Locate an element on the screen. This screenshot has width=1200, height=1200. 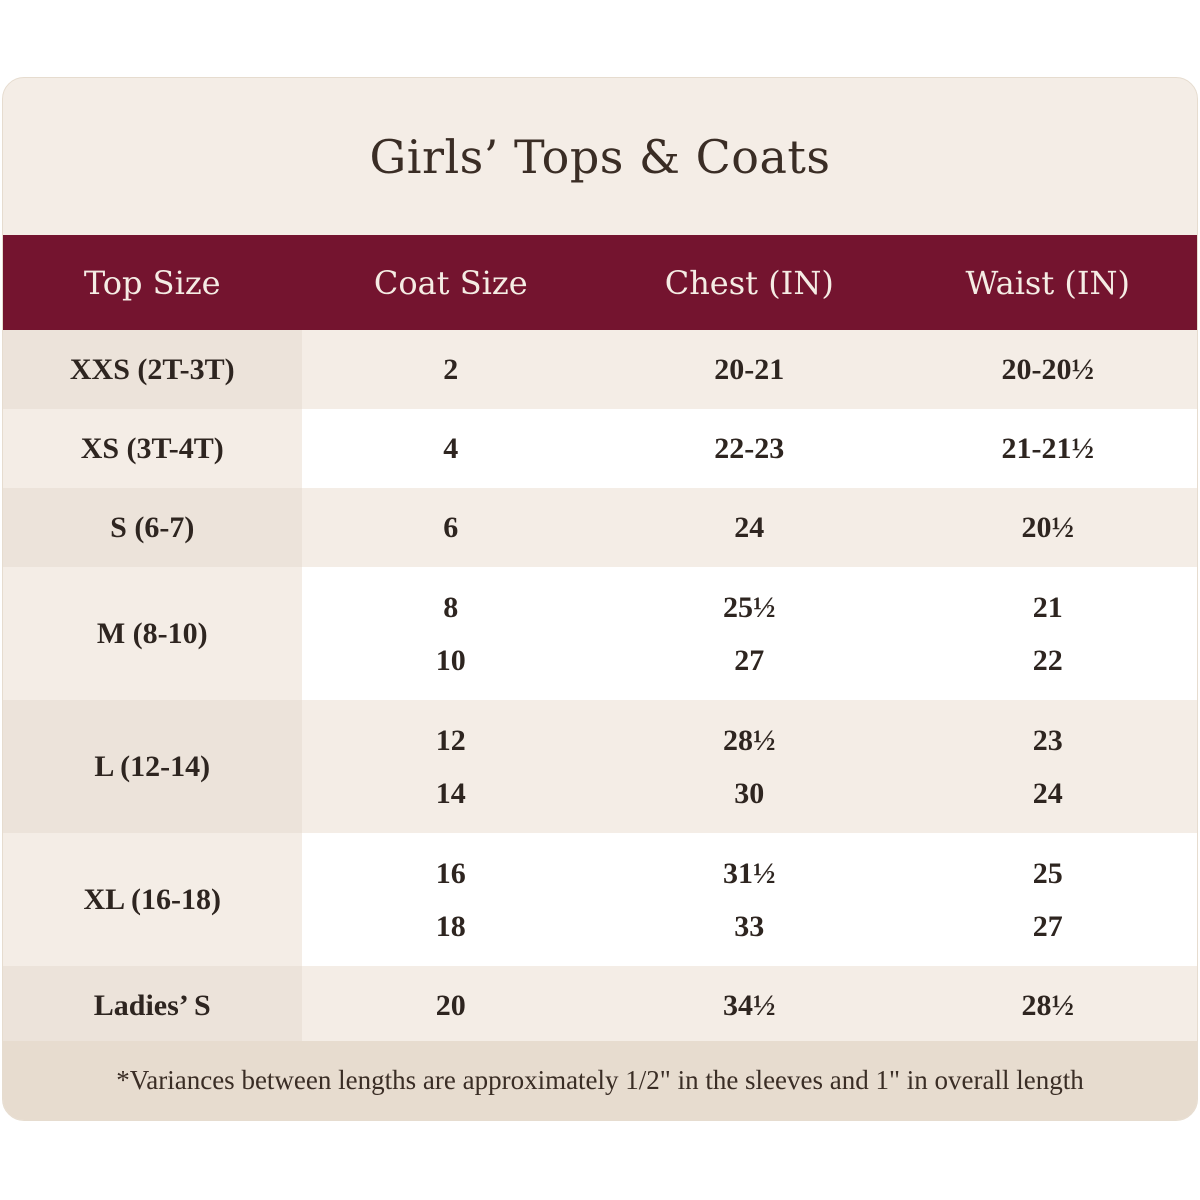
column-header-coat-size: Coat Size is located at coordinates (450, 282).